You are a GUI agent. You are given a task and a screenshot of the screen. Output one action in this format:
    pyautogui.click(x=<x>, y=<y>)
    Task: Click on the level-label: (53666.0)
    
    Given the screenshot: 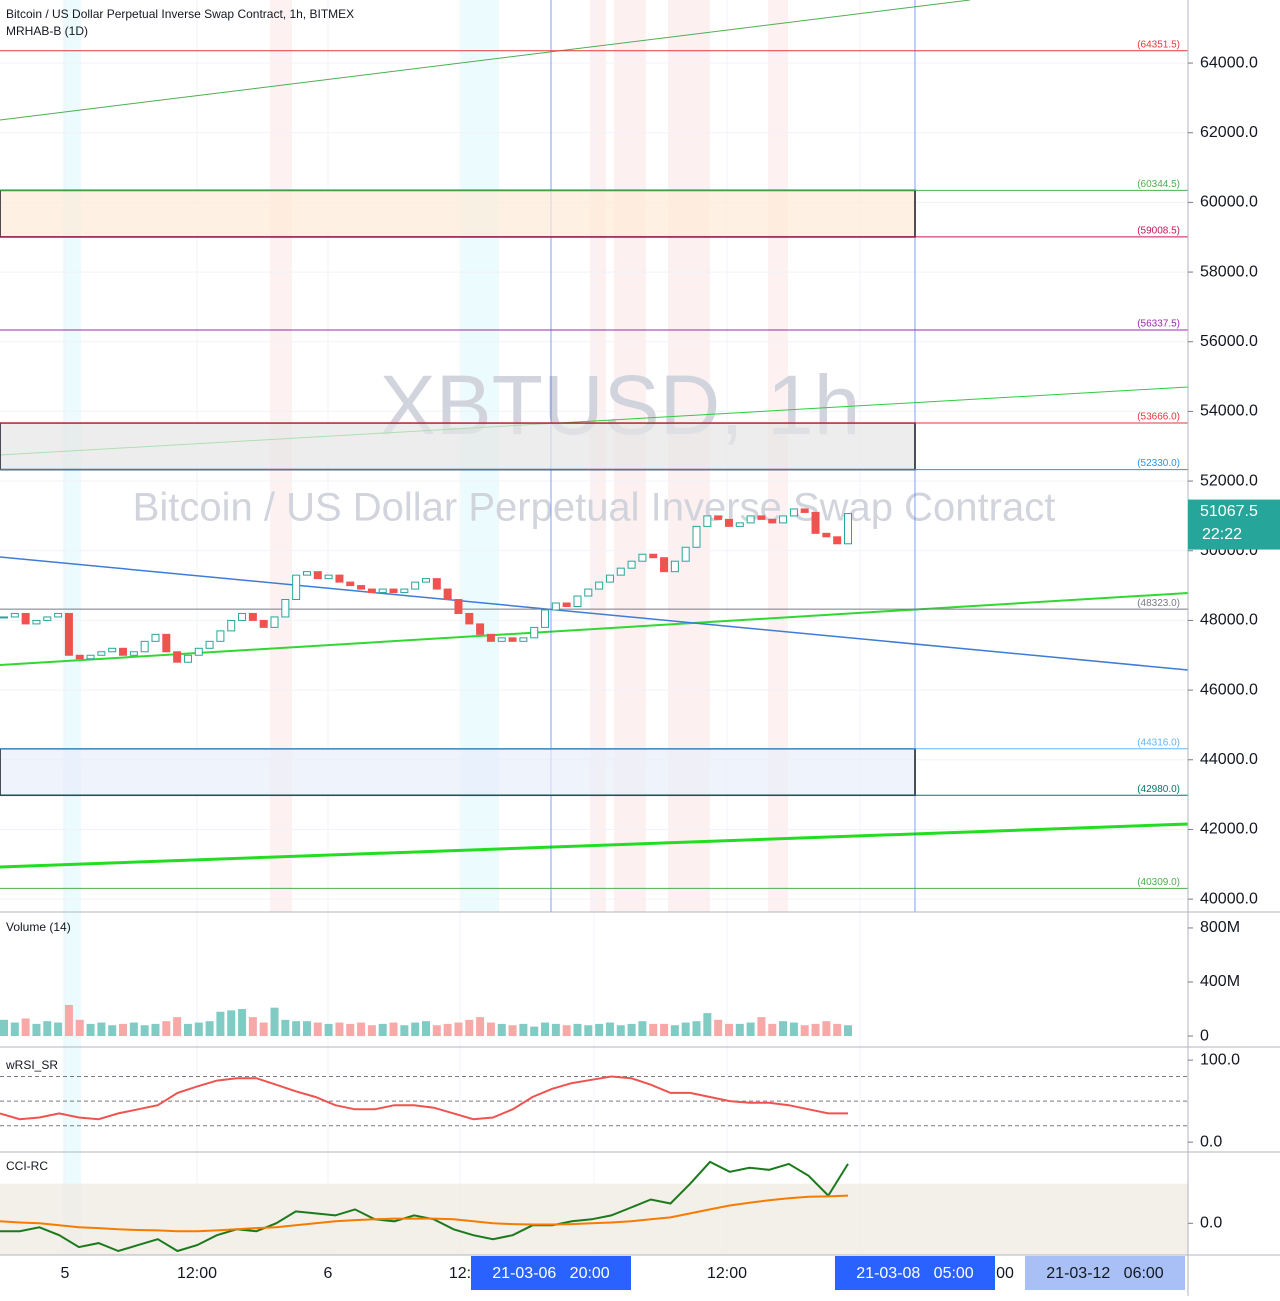 What is the action you would take?
    pyautogui.click(x=1158, y=417)
    